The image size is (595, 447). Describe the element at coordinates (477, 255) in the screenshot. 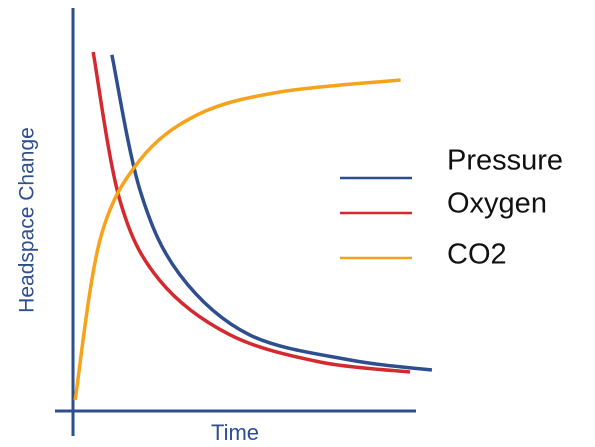

I see `legend-label: CO2` at that location.